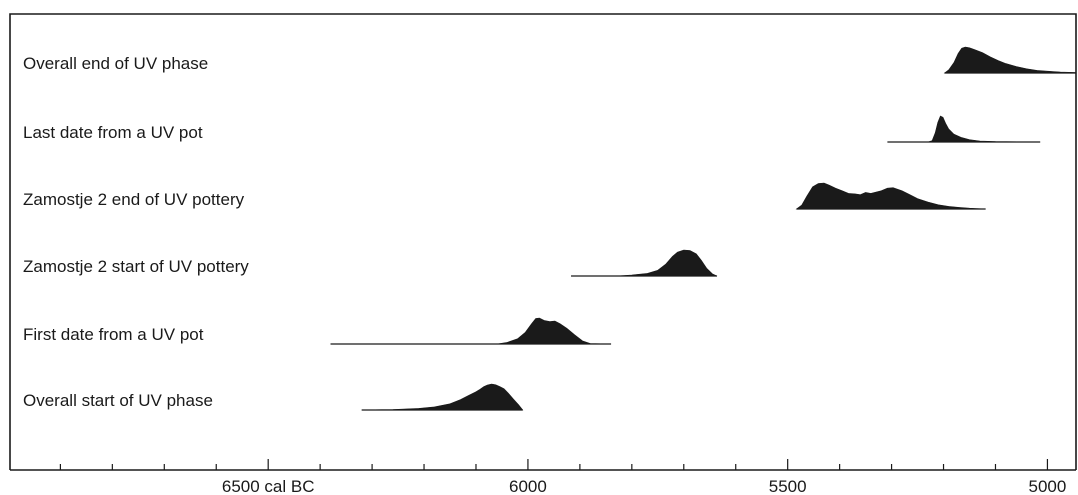  I want to click on tick-label: 5500, so click(788, 486).